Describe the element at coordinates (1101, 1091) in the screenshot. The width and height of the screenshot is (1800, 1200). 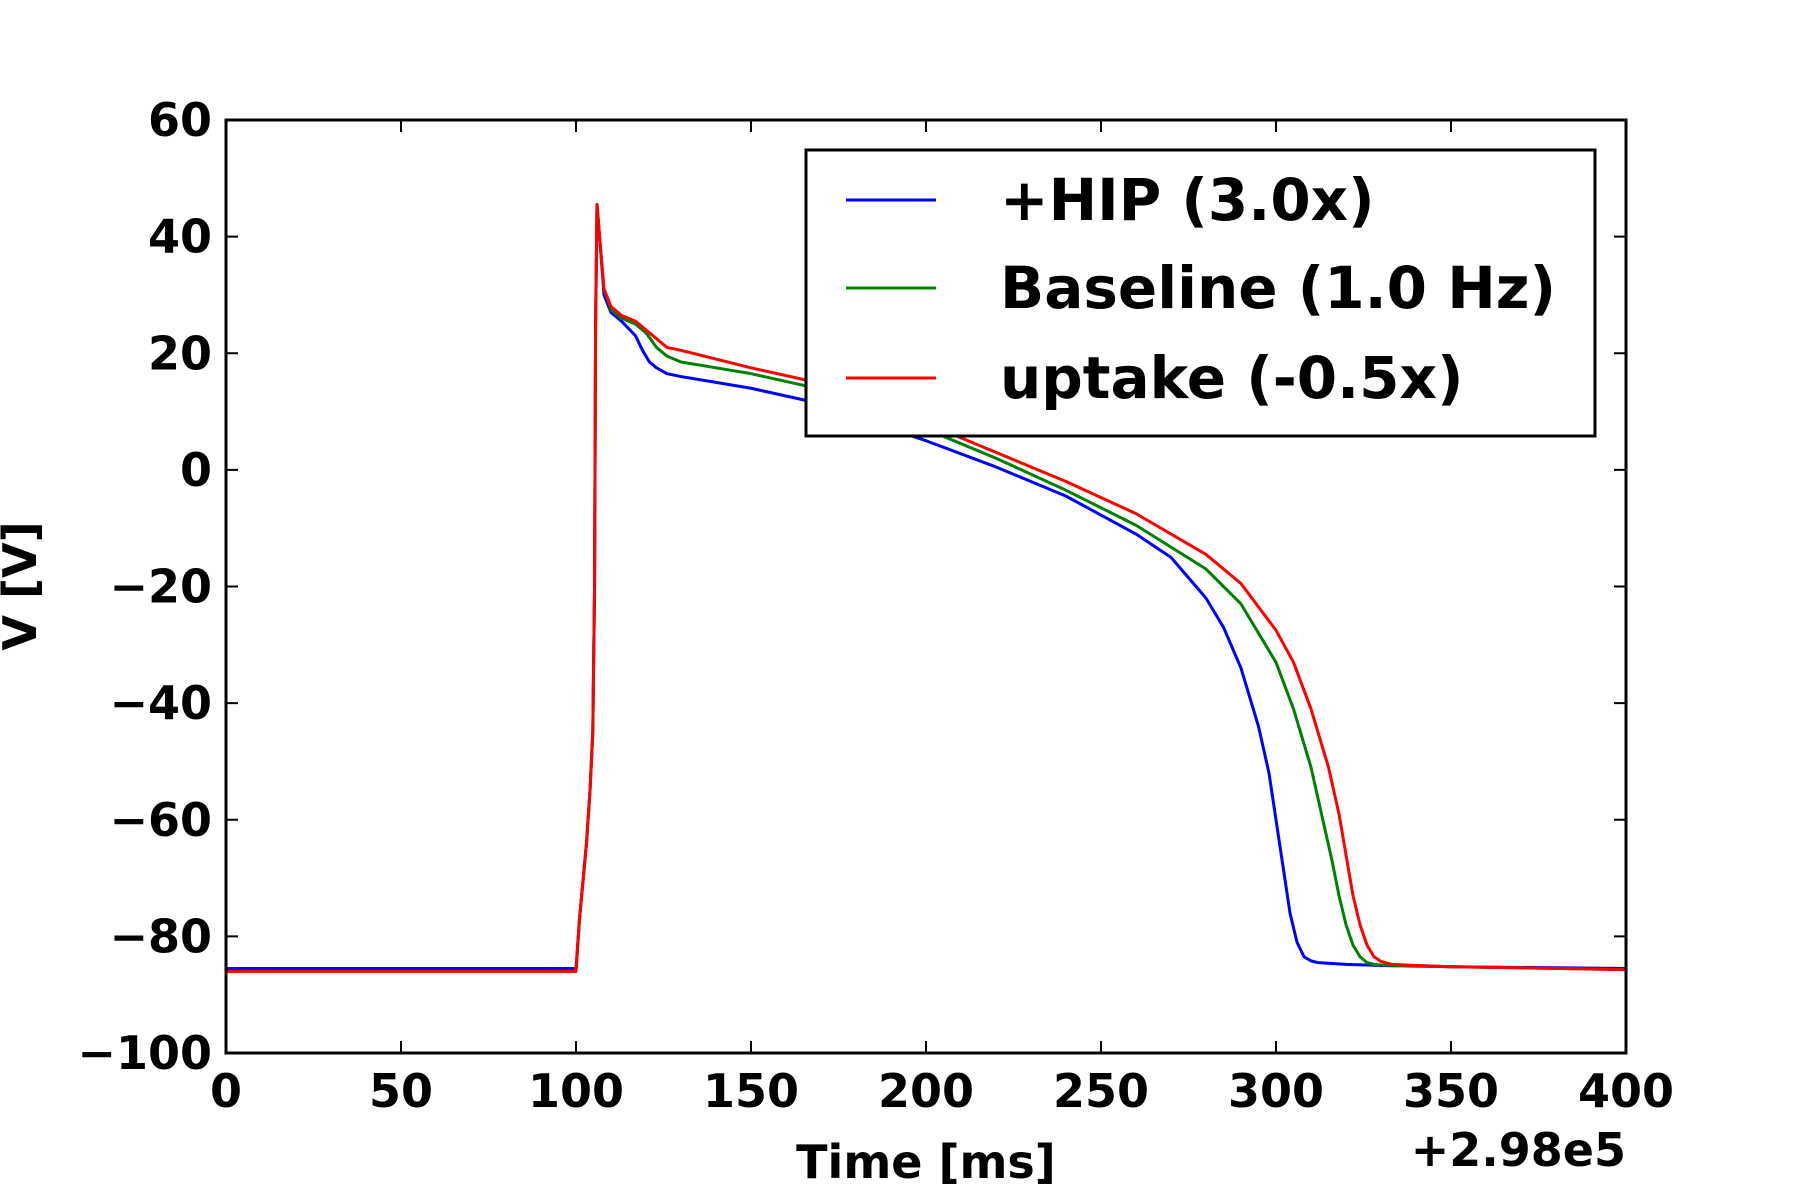
I see `x-tick-label: 250` at that location.